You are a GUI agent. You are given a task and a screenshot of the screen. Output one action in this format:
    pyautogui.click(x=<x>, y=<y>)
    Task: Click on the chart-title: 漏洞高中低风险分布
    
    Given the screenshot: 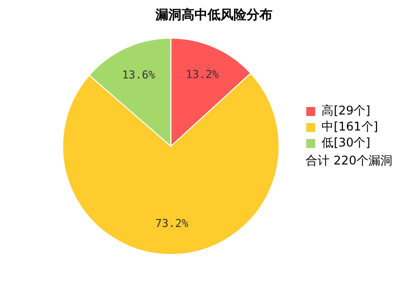 What is the action you would take?
    pyautogui.click(x=213, y=15)
    